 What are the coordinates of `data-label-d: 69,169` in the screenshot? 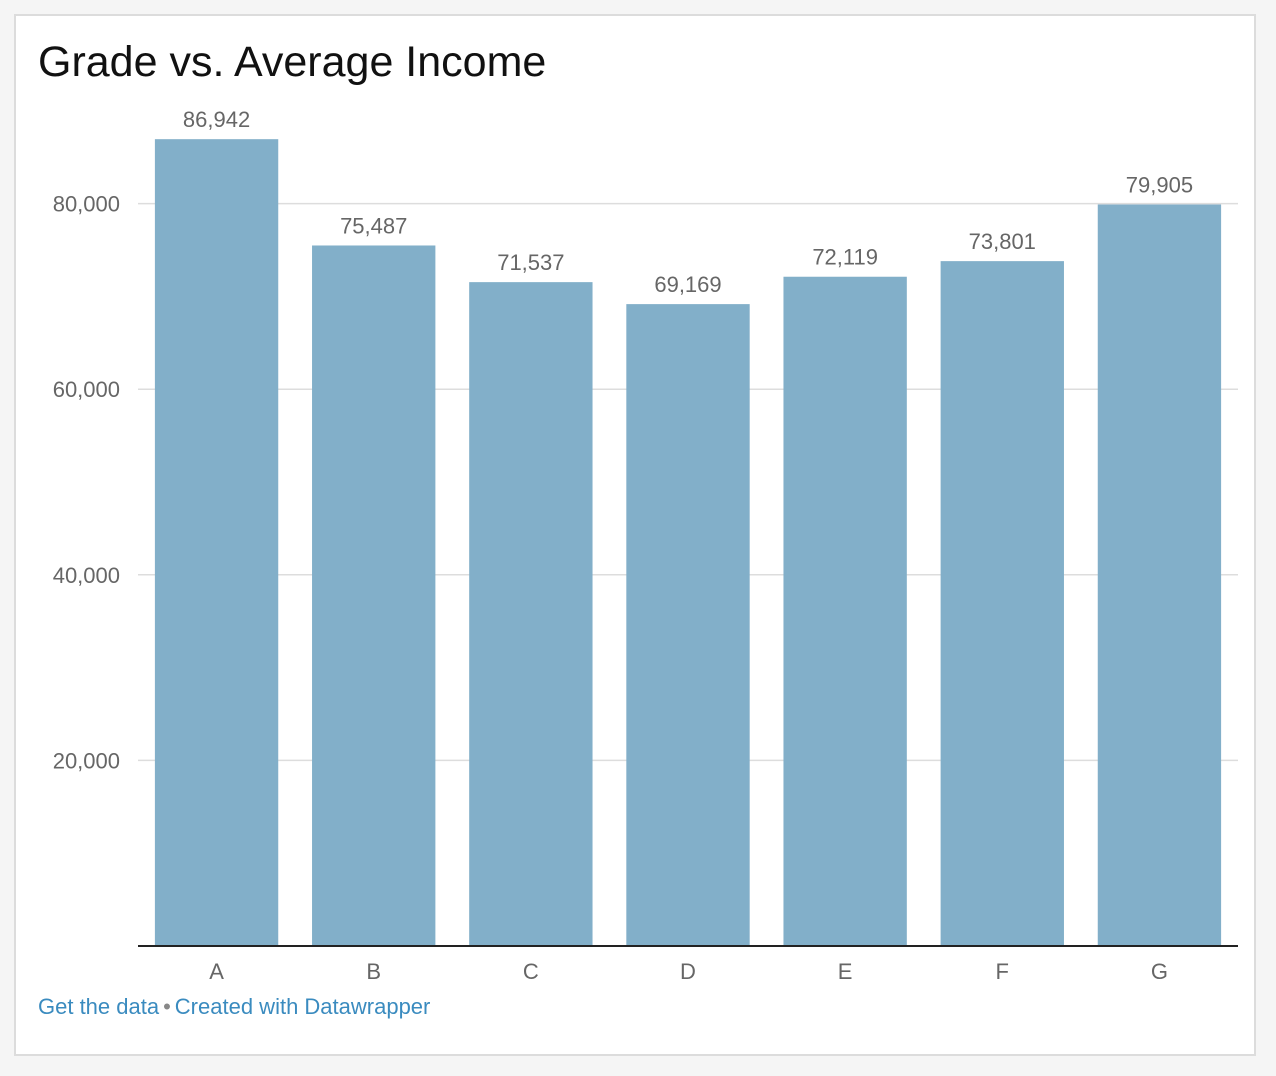 It's located at (687, 284).